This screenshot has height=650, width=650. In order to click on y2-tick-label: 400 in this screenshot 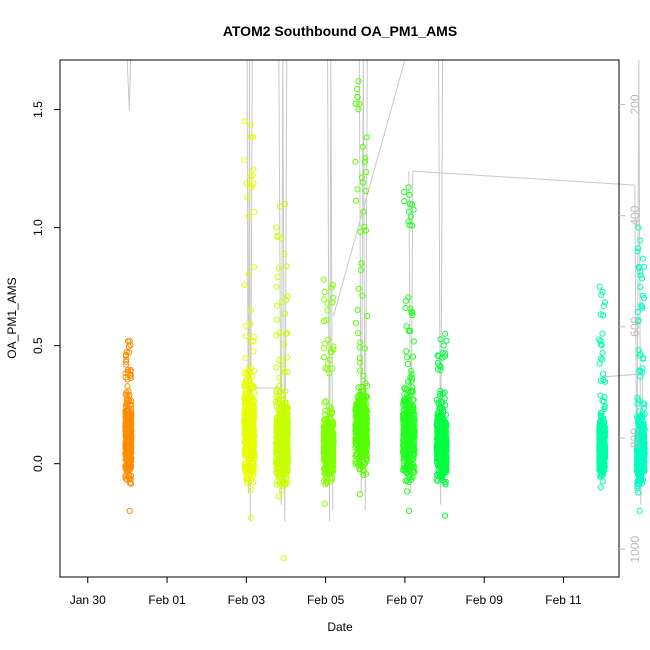, I will do `click(635, 215)`.